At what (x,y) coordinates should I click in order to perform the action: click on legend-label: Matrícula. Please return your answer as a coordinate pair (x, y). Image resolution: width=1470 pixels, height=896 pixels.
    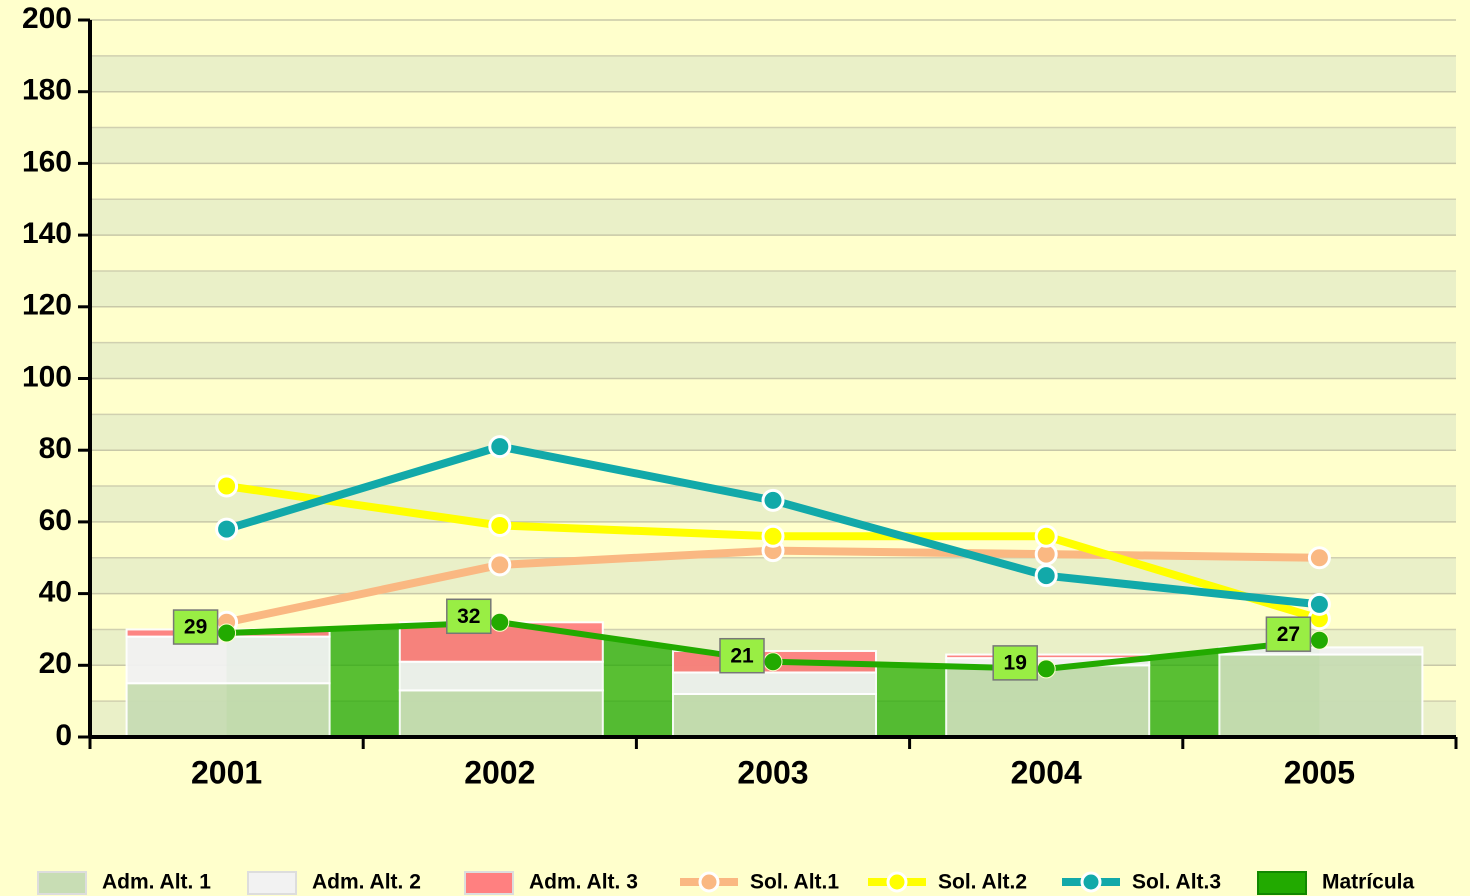
    Looking at the image, I should click on (1368, 882).